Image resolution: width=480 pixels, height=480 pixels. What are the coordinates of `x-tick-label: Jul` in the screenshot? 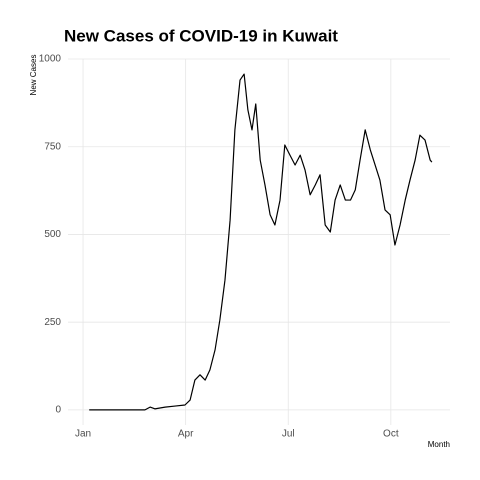 It's located at (288, 434).